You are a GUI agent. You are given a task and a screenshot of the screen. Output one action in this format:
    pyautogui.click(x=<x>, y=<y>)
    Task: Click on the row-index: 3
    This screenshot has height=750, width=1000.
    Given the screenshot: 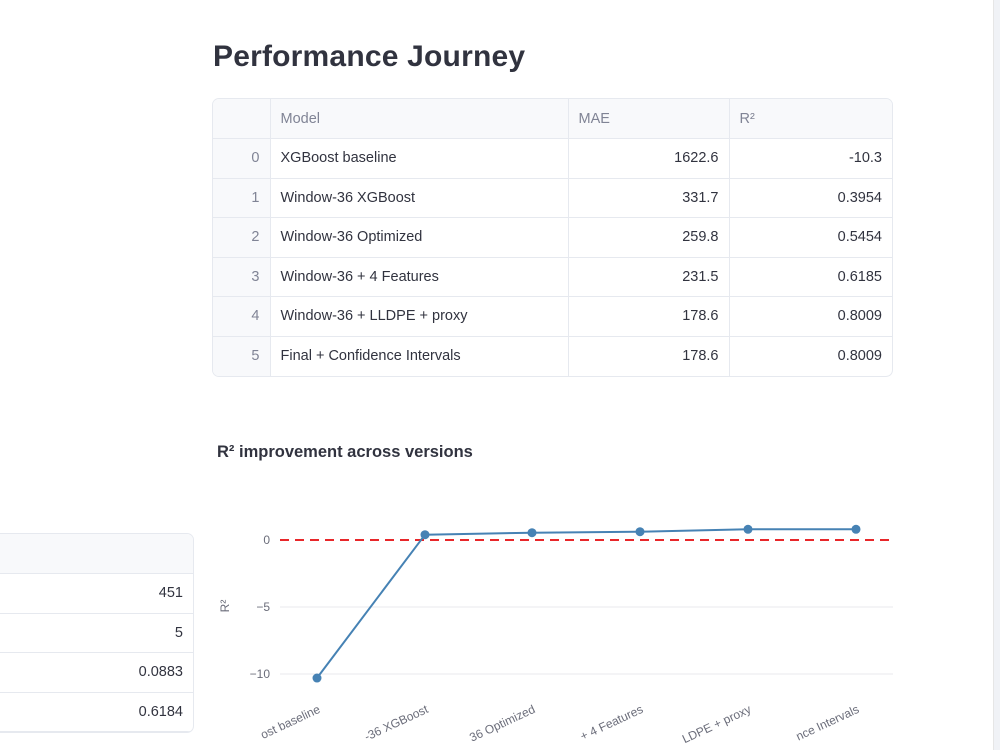 What is the action you would take?
    pyautogui.click(x=242, y=277)
    